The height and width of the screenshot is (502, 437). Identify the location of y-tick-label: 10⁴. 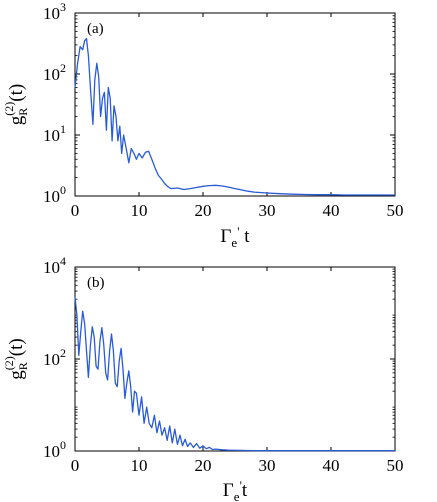
(54, 265).